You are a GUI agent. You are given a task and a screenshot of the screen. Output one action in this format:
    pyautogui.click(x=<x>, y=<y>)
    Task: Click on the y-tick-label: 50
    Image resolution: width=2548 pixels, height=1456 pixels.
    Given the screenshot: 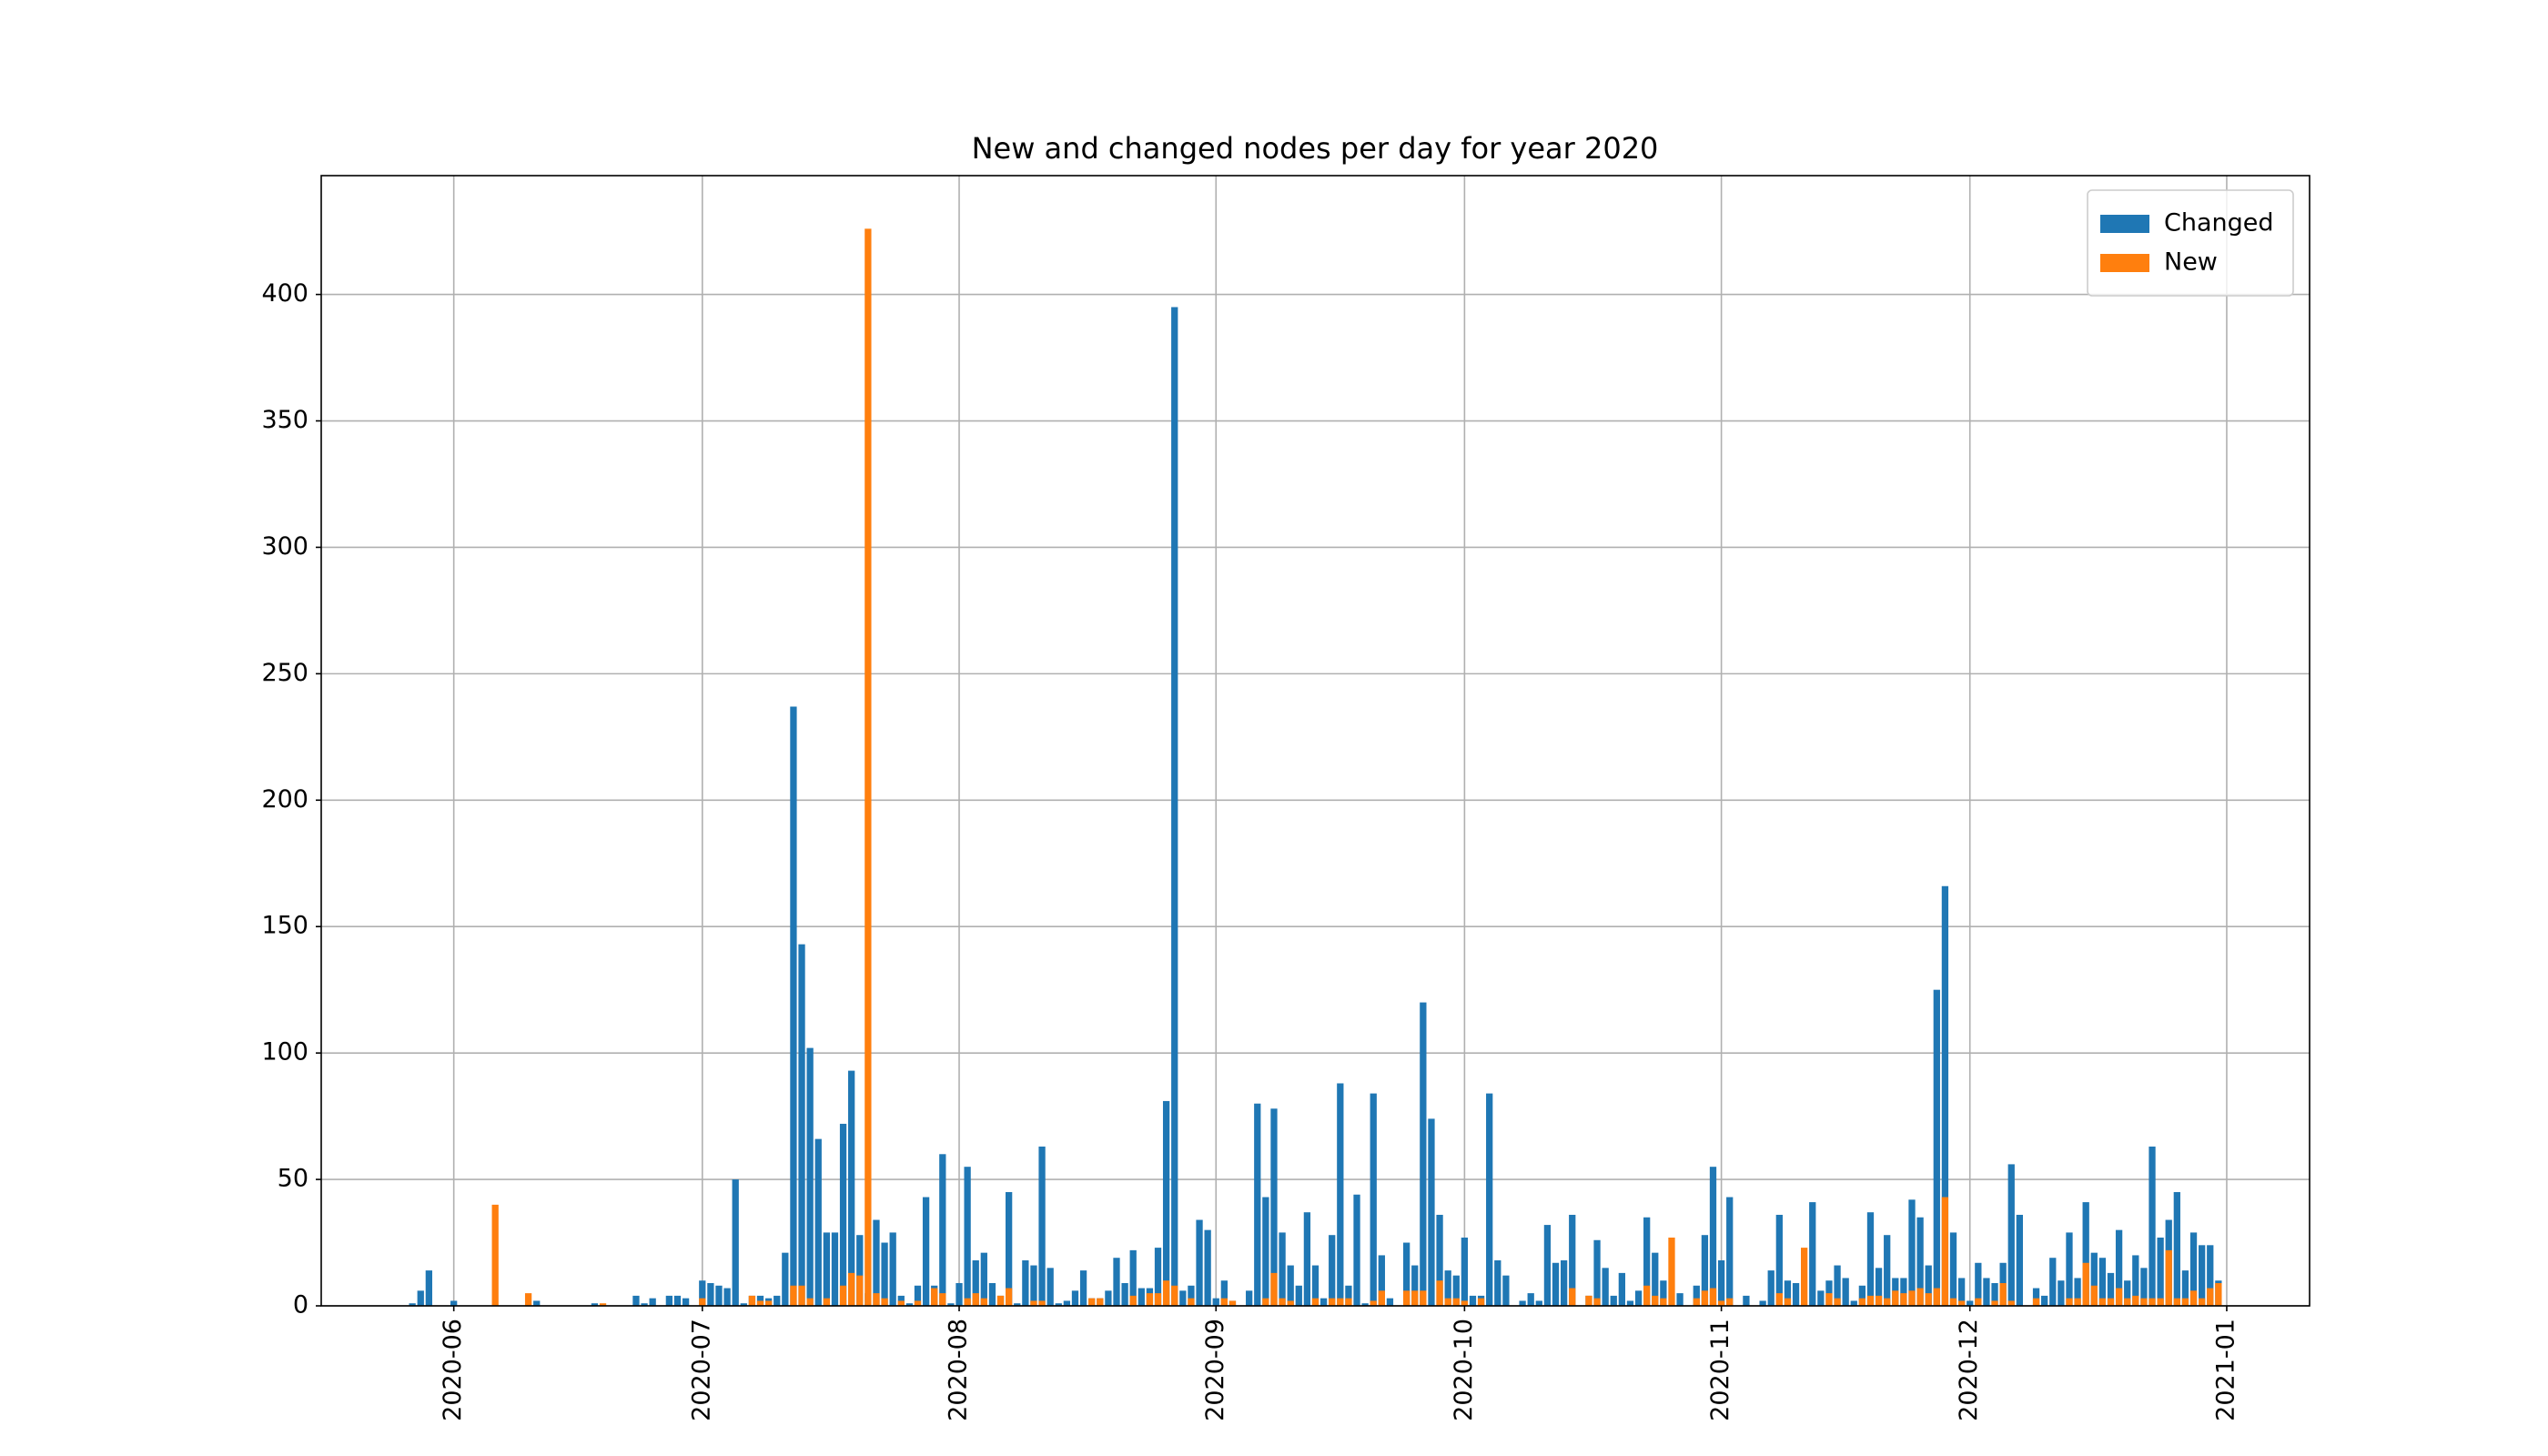 What is the action you would take?
    pyautogui.click(x=293, y=1179)
    